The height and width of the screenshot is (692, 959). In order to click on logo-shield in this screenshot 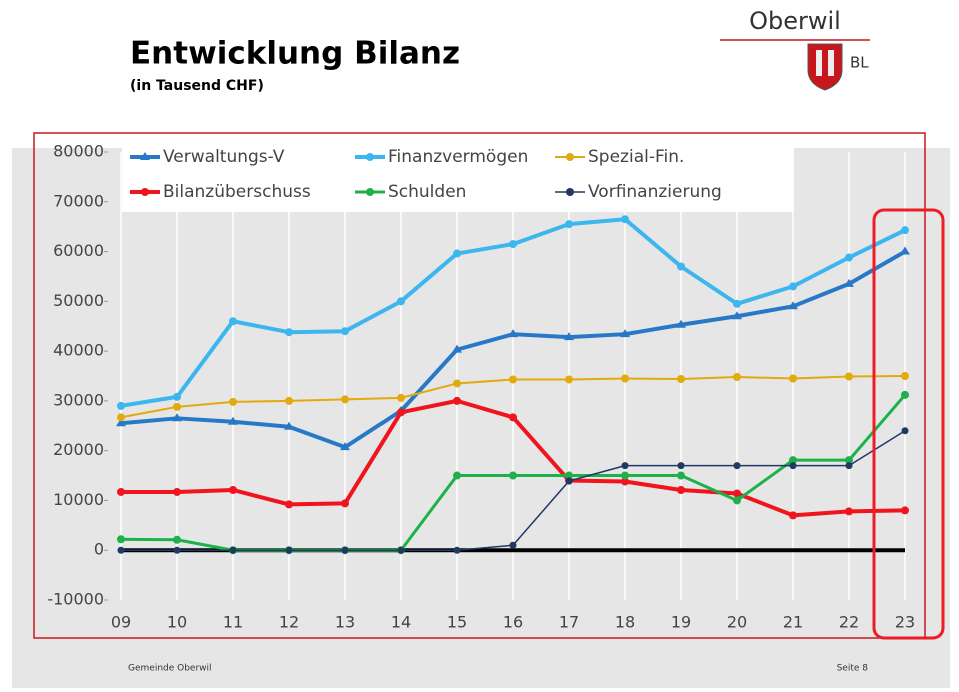, I will do `click(825, 67)`.